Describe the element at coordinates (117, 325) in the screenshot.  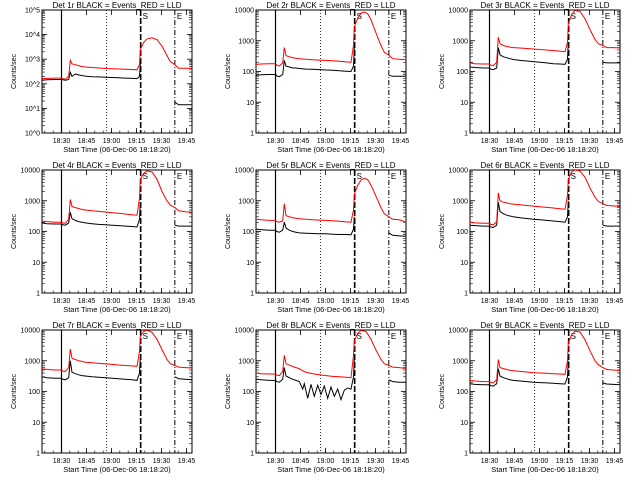
I see `chart-title: Det 7r BLACK = Events_RED = LLD` at that location.